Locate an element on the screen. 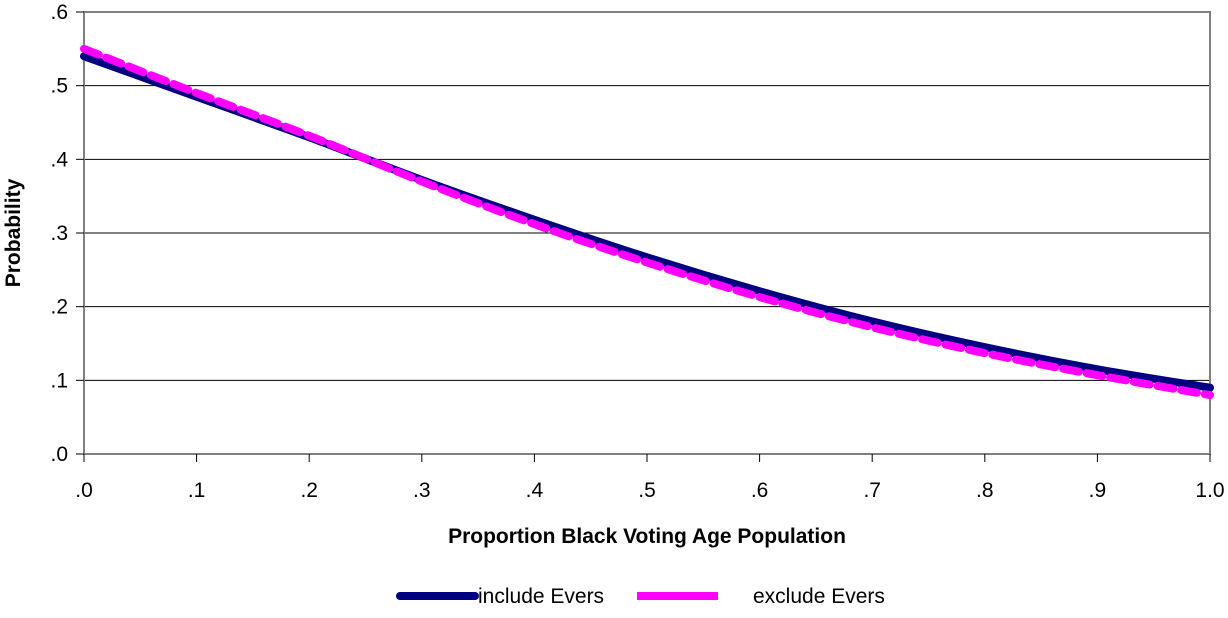 The image size is (1228, 618). x-tick-label: .1 is located at coordinates (197, 490).